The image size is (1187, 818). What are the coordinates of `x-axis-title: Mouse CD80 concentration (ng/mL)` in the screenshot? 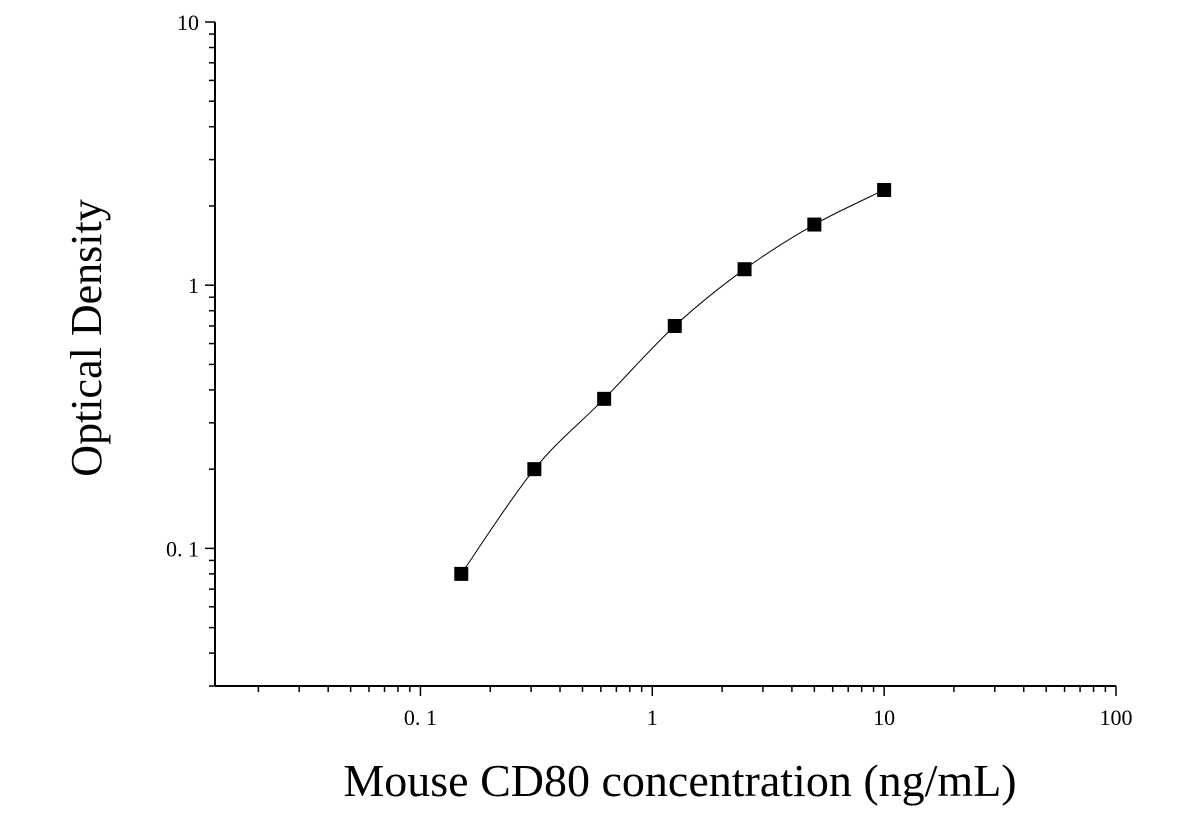 It's located at (679, 780).